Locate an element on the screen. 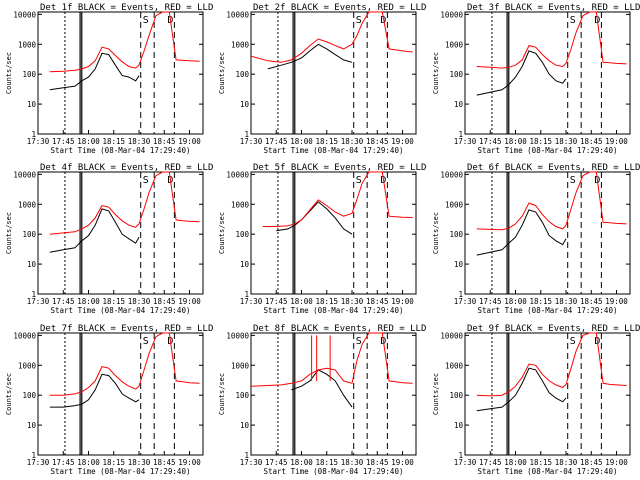 The height and width of the screenshot is (480, 640). plot-title: Det 2f BLACK = Events, RED = LLD is located at coordinates (339, 8).